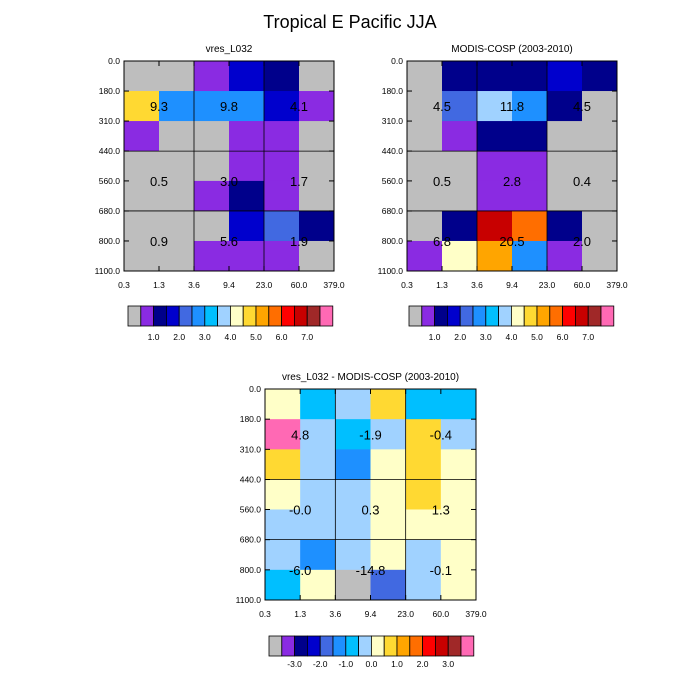 Image resolution: width=700 pixels, height=700 pixels. I want to click on x-tick-label: 379.0, so click(476, 614).